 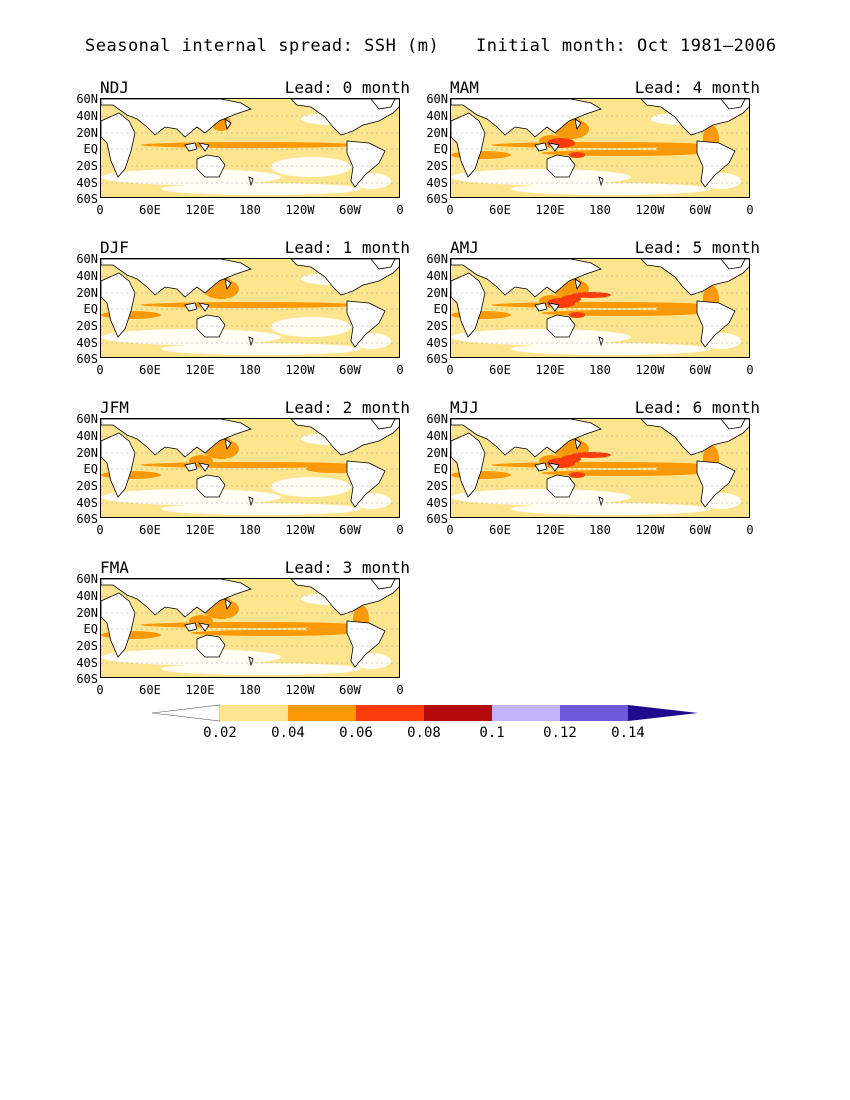 I want to click on season-label: JFM, so click(x=114, y=407).